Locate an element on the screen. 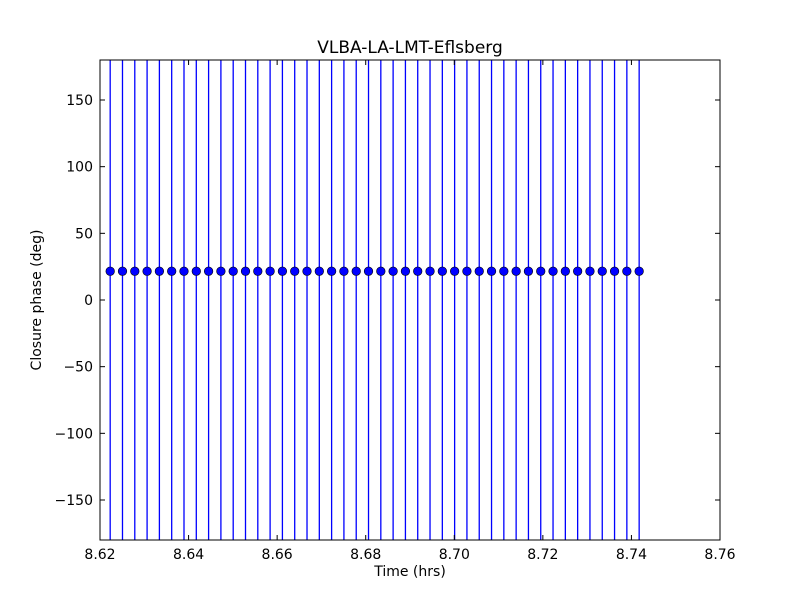  y-tick-label: 100 is located at coordinates (79, 168).